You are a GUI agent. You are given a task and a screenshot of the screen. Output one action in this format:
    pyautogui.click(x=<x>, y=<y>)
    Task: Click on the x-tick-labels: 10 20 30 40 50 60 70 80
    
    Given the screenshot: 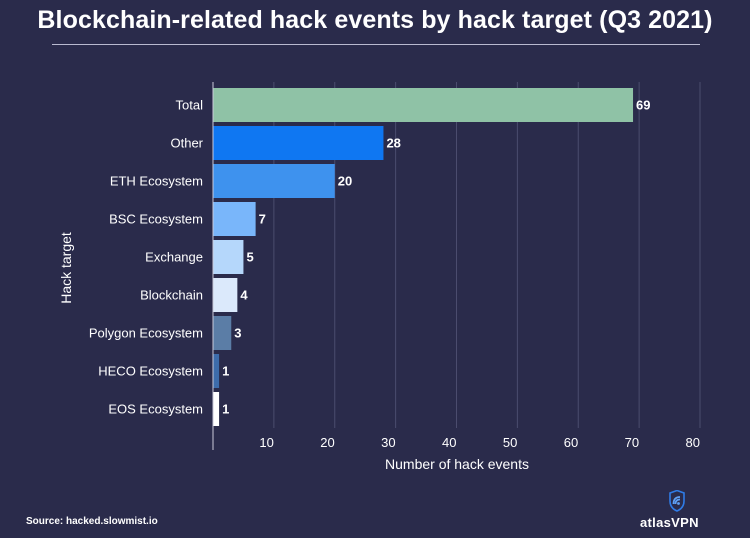 What is the action you would take?
    pyautogui.click(x=479, y=442)
    